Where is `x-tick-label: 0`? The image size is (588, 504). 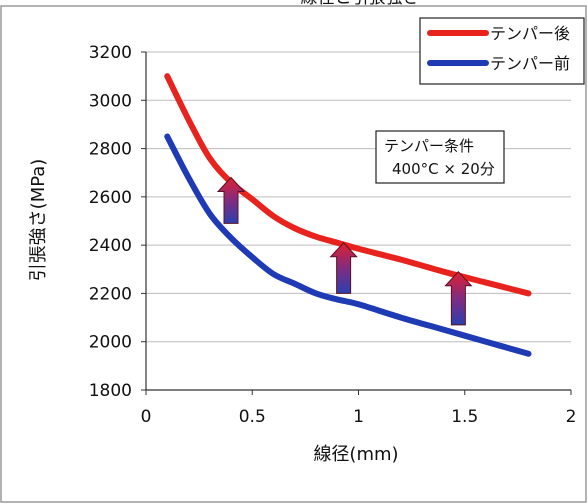 x-tick-label: 0 is located at coordinates (146, 417).